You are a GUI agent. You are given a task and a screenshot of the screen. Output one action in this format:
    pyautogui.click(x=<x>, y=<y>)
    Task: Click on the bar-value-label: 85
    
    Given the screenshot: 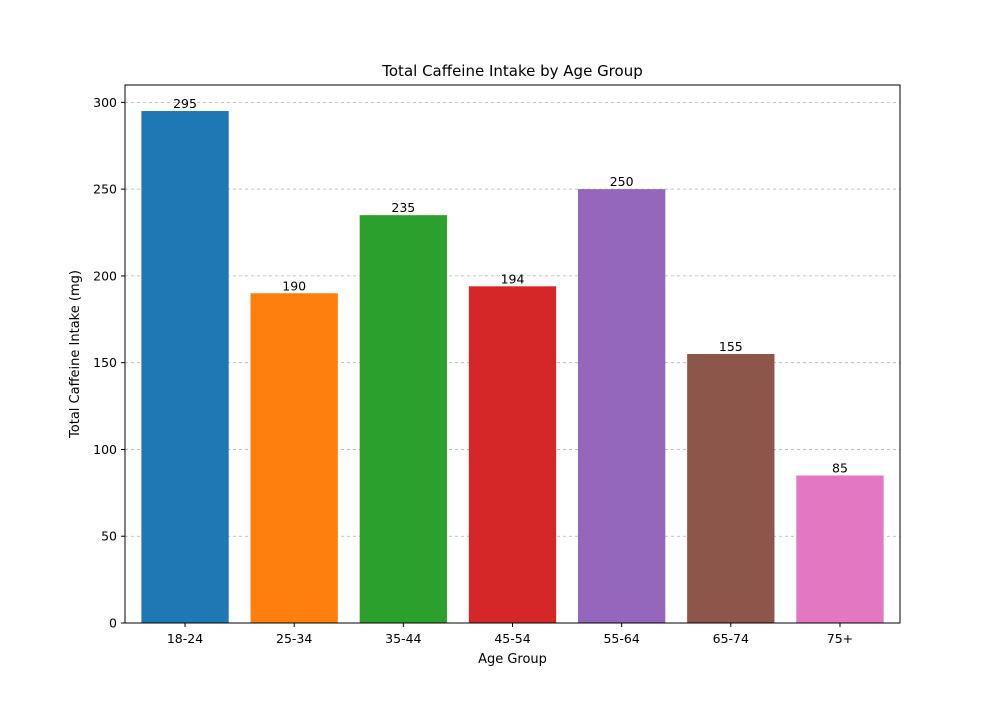 What is the action you would take?
    pyautogui.click(x=840, y=467)
    